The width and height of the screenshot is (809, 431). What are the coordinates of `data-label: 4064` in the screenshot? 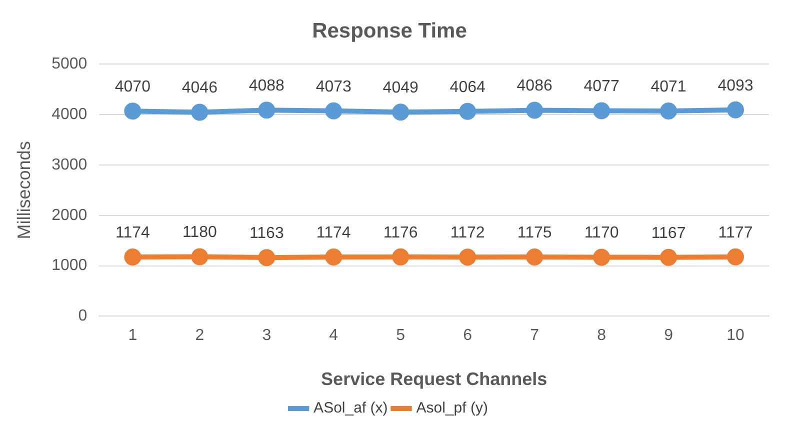 It's located at (468, 87).